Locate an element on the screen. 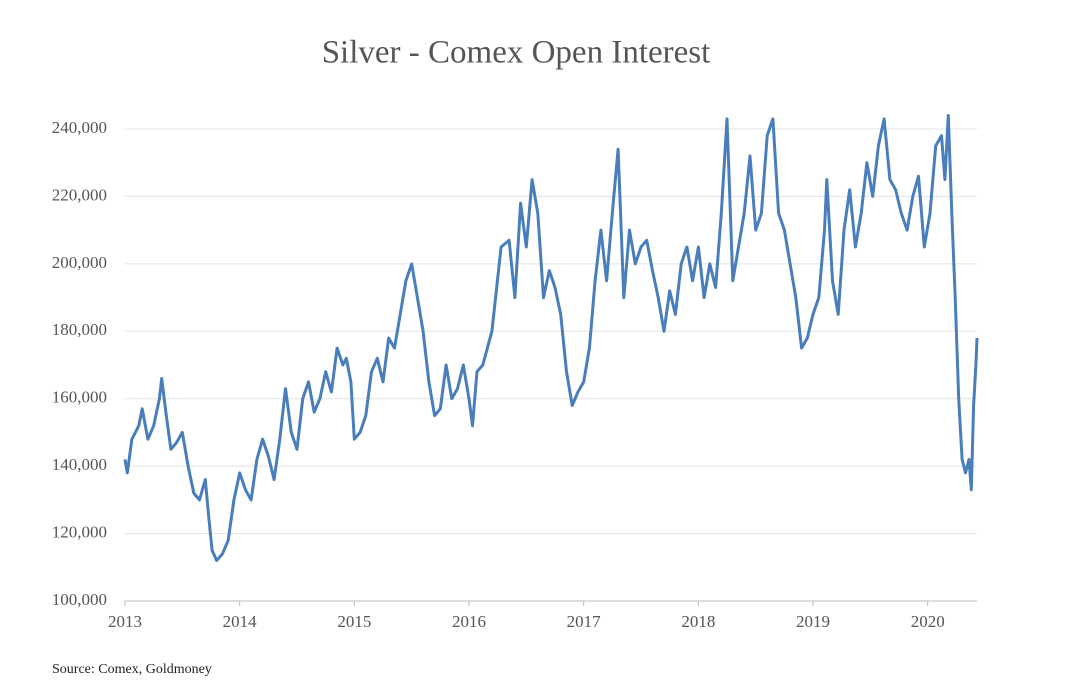  x-tick-label: 2013 is located at coordinates (125, 621).